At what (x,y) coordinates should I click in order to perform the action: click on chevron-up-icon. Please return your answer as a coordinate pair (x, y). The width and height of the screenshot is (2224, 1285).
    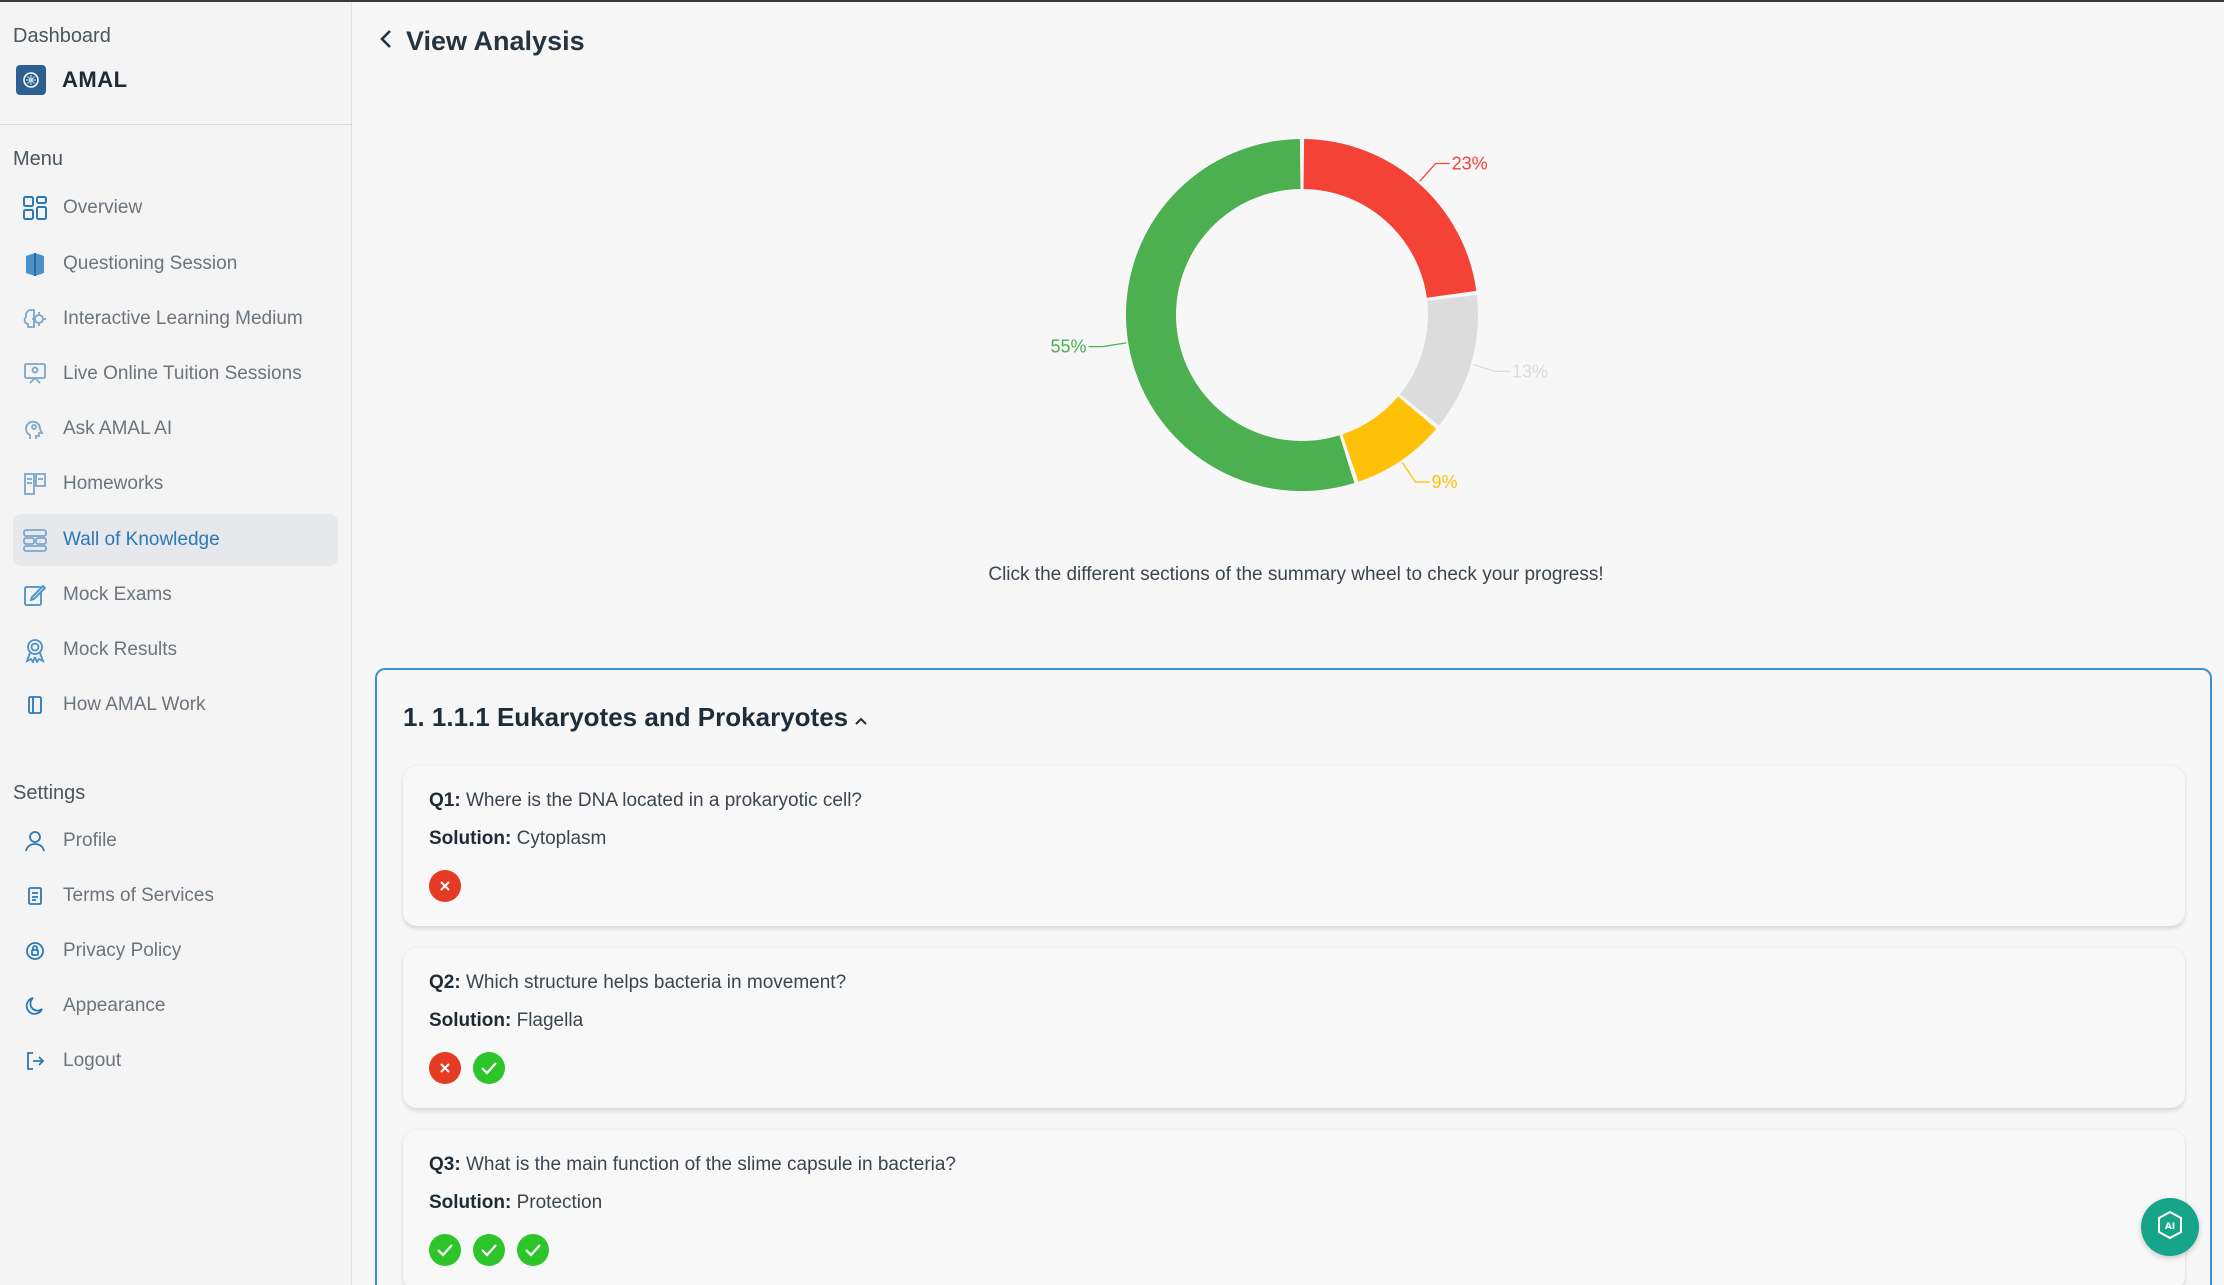
    Looking at the image, I should click on (861, 717).